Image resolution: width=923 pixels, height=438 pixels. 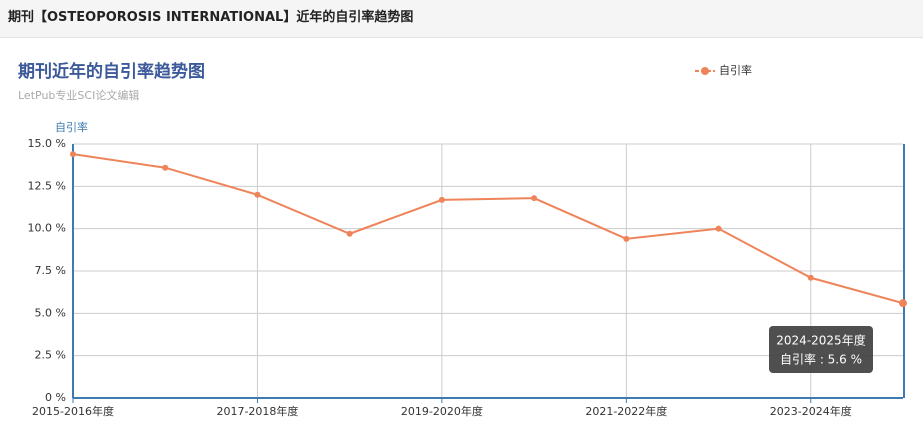 What do you see at coordinates (257, 411) in the screenshot?
I see `x-tick-label: 2017-2018年度` at bounding box center [257, 411].